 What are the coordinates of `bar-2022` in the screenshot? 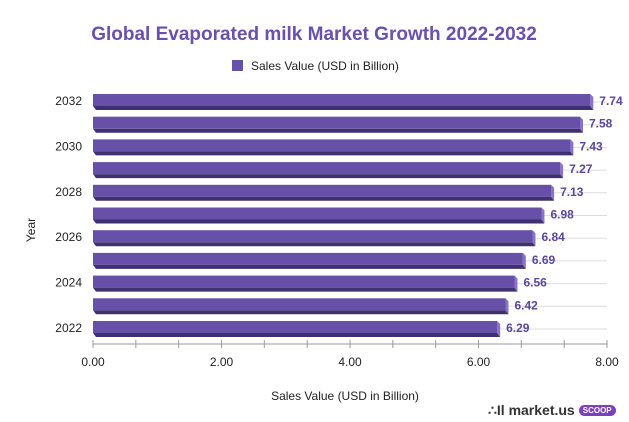 It's located at (295, 327).